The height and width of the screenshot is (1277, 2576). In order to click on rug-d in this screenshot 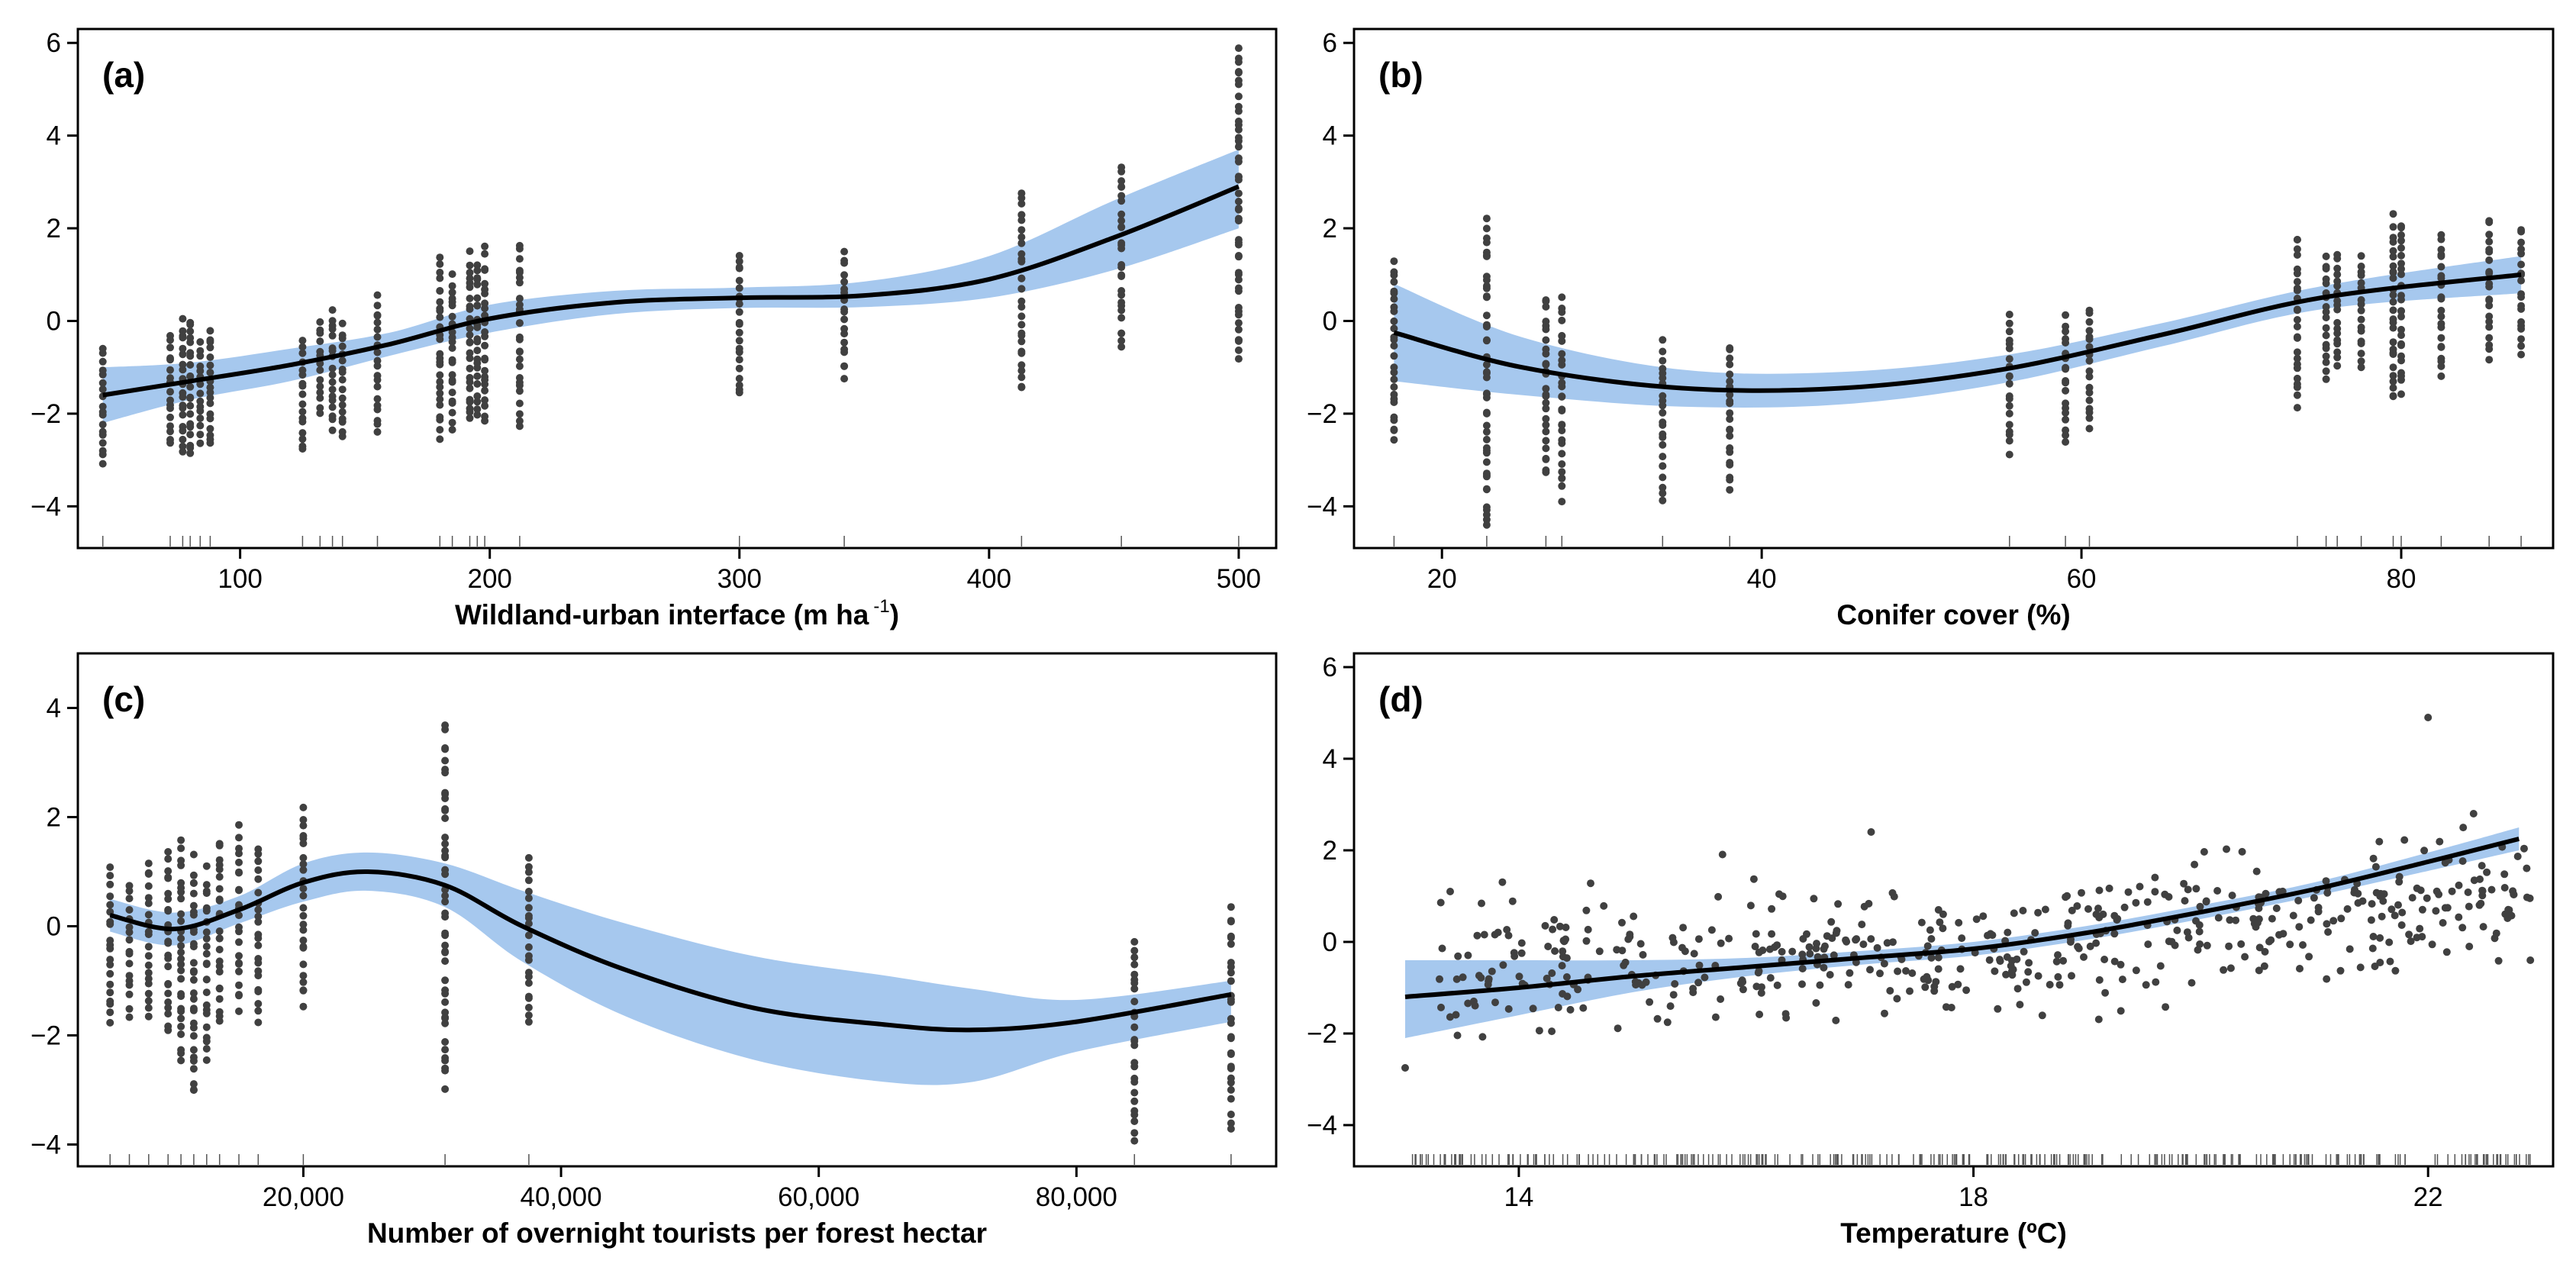, I will do `click(1971, 1159)`.